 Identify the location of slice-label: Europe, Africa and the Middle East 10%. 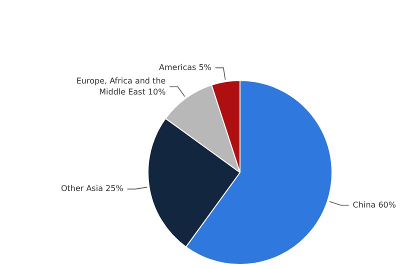
(121, 86).